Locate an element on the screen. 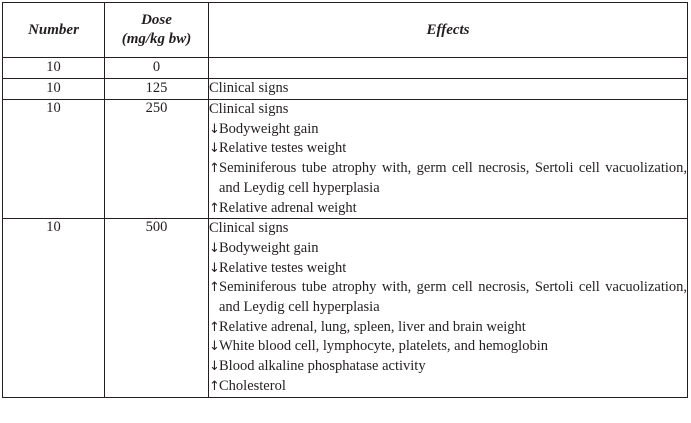 This screenshot has width=691, height=423. header-row: Number Dose (mg/kg bw) Effects is located at coordinates (345, 30).